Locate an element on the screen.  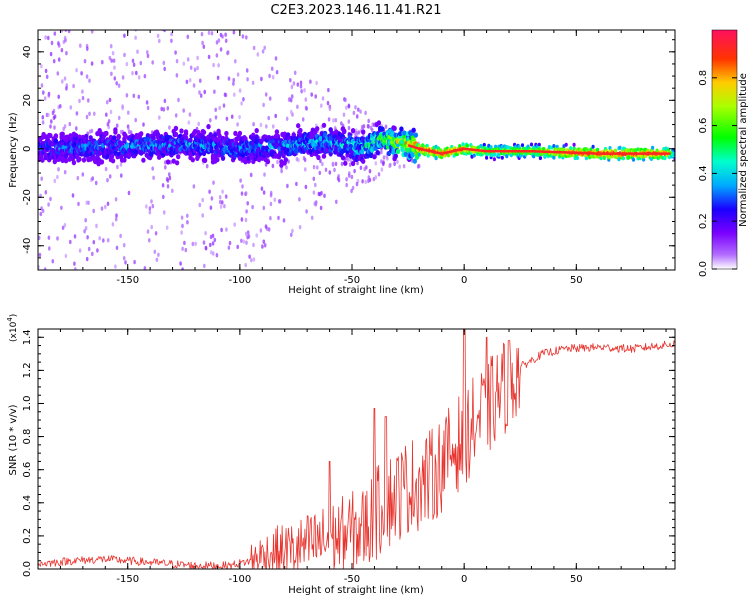
x-tick-label: -150 is located at coordinates (127, 280).